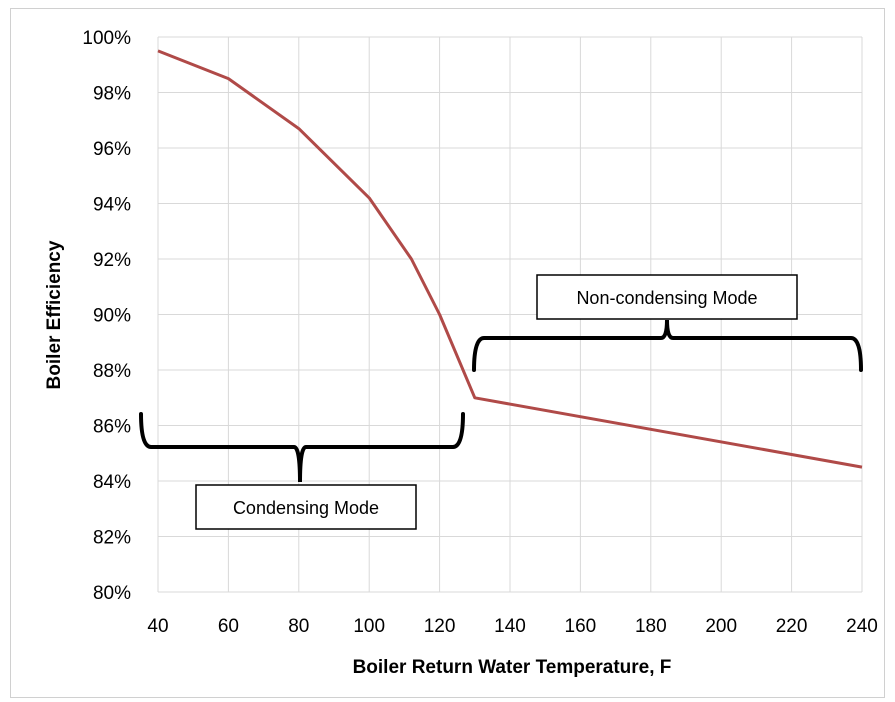 The width and height of the screenshot is (895, 702). What do you see at coordinates (512, 667) in the screenshot?
I see `x-axis-title: Boiler Return Water Temperature, F` at bounding box center [512, 667].